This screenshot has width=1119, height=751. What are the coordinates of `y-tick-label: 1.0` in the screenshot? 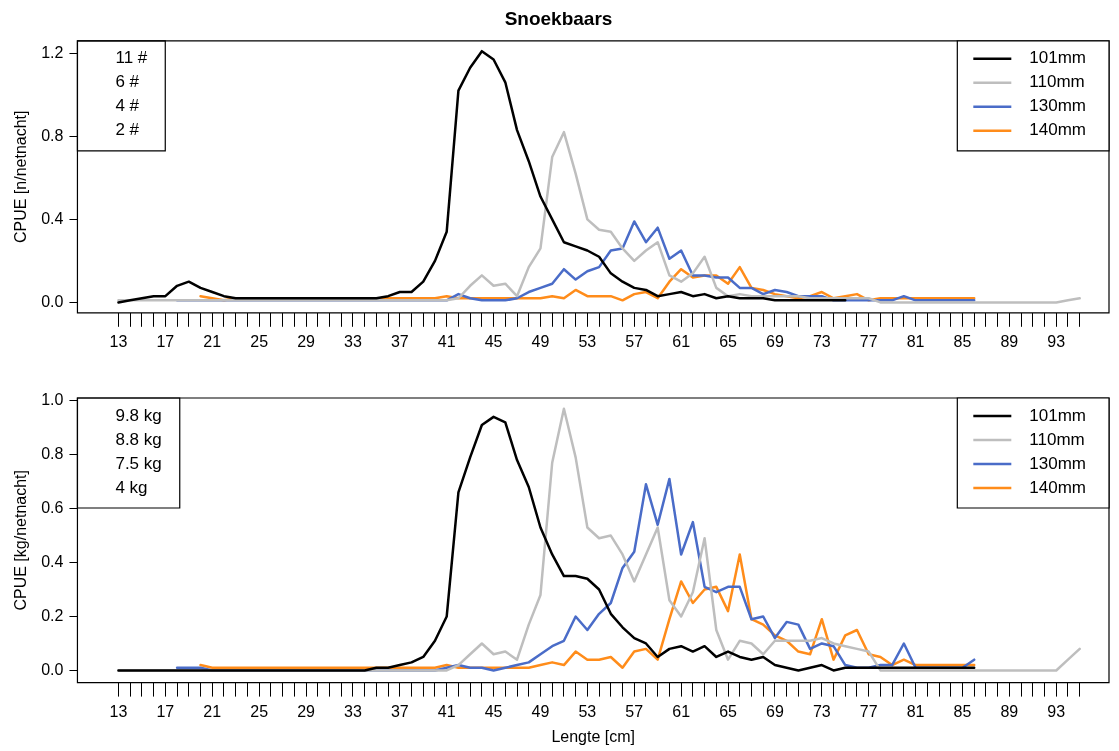 It's located at (52, 400).